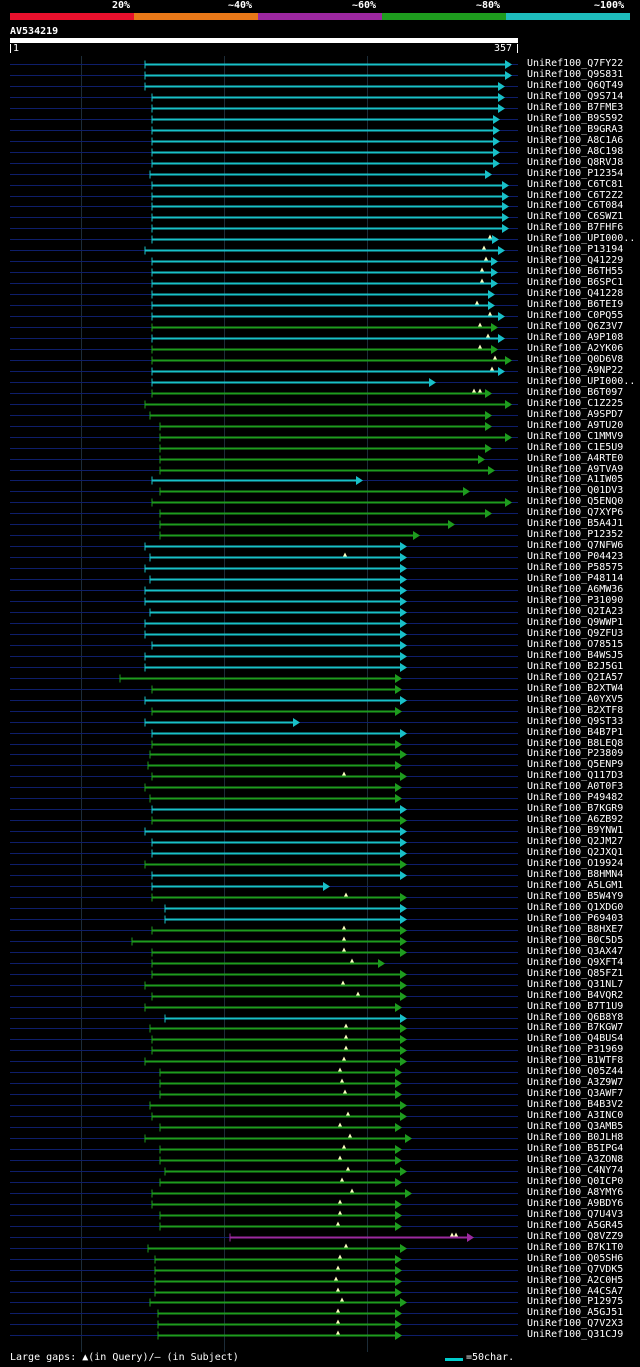 This screenshot has height=1367, width=640. Describe the element at coordinates (575, 173) in the screenshot. I see `hit-label: UniRef100_P12354` at that location.